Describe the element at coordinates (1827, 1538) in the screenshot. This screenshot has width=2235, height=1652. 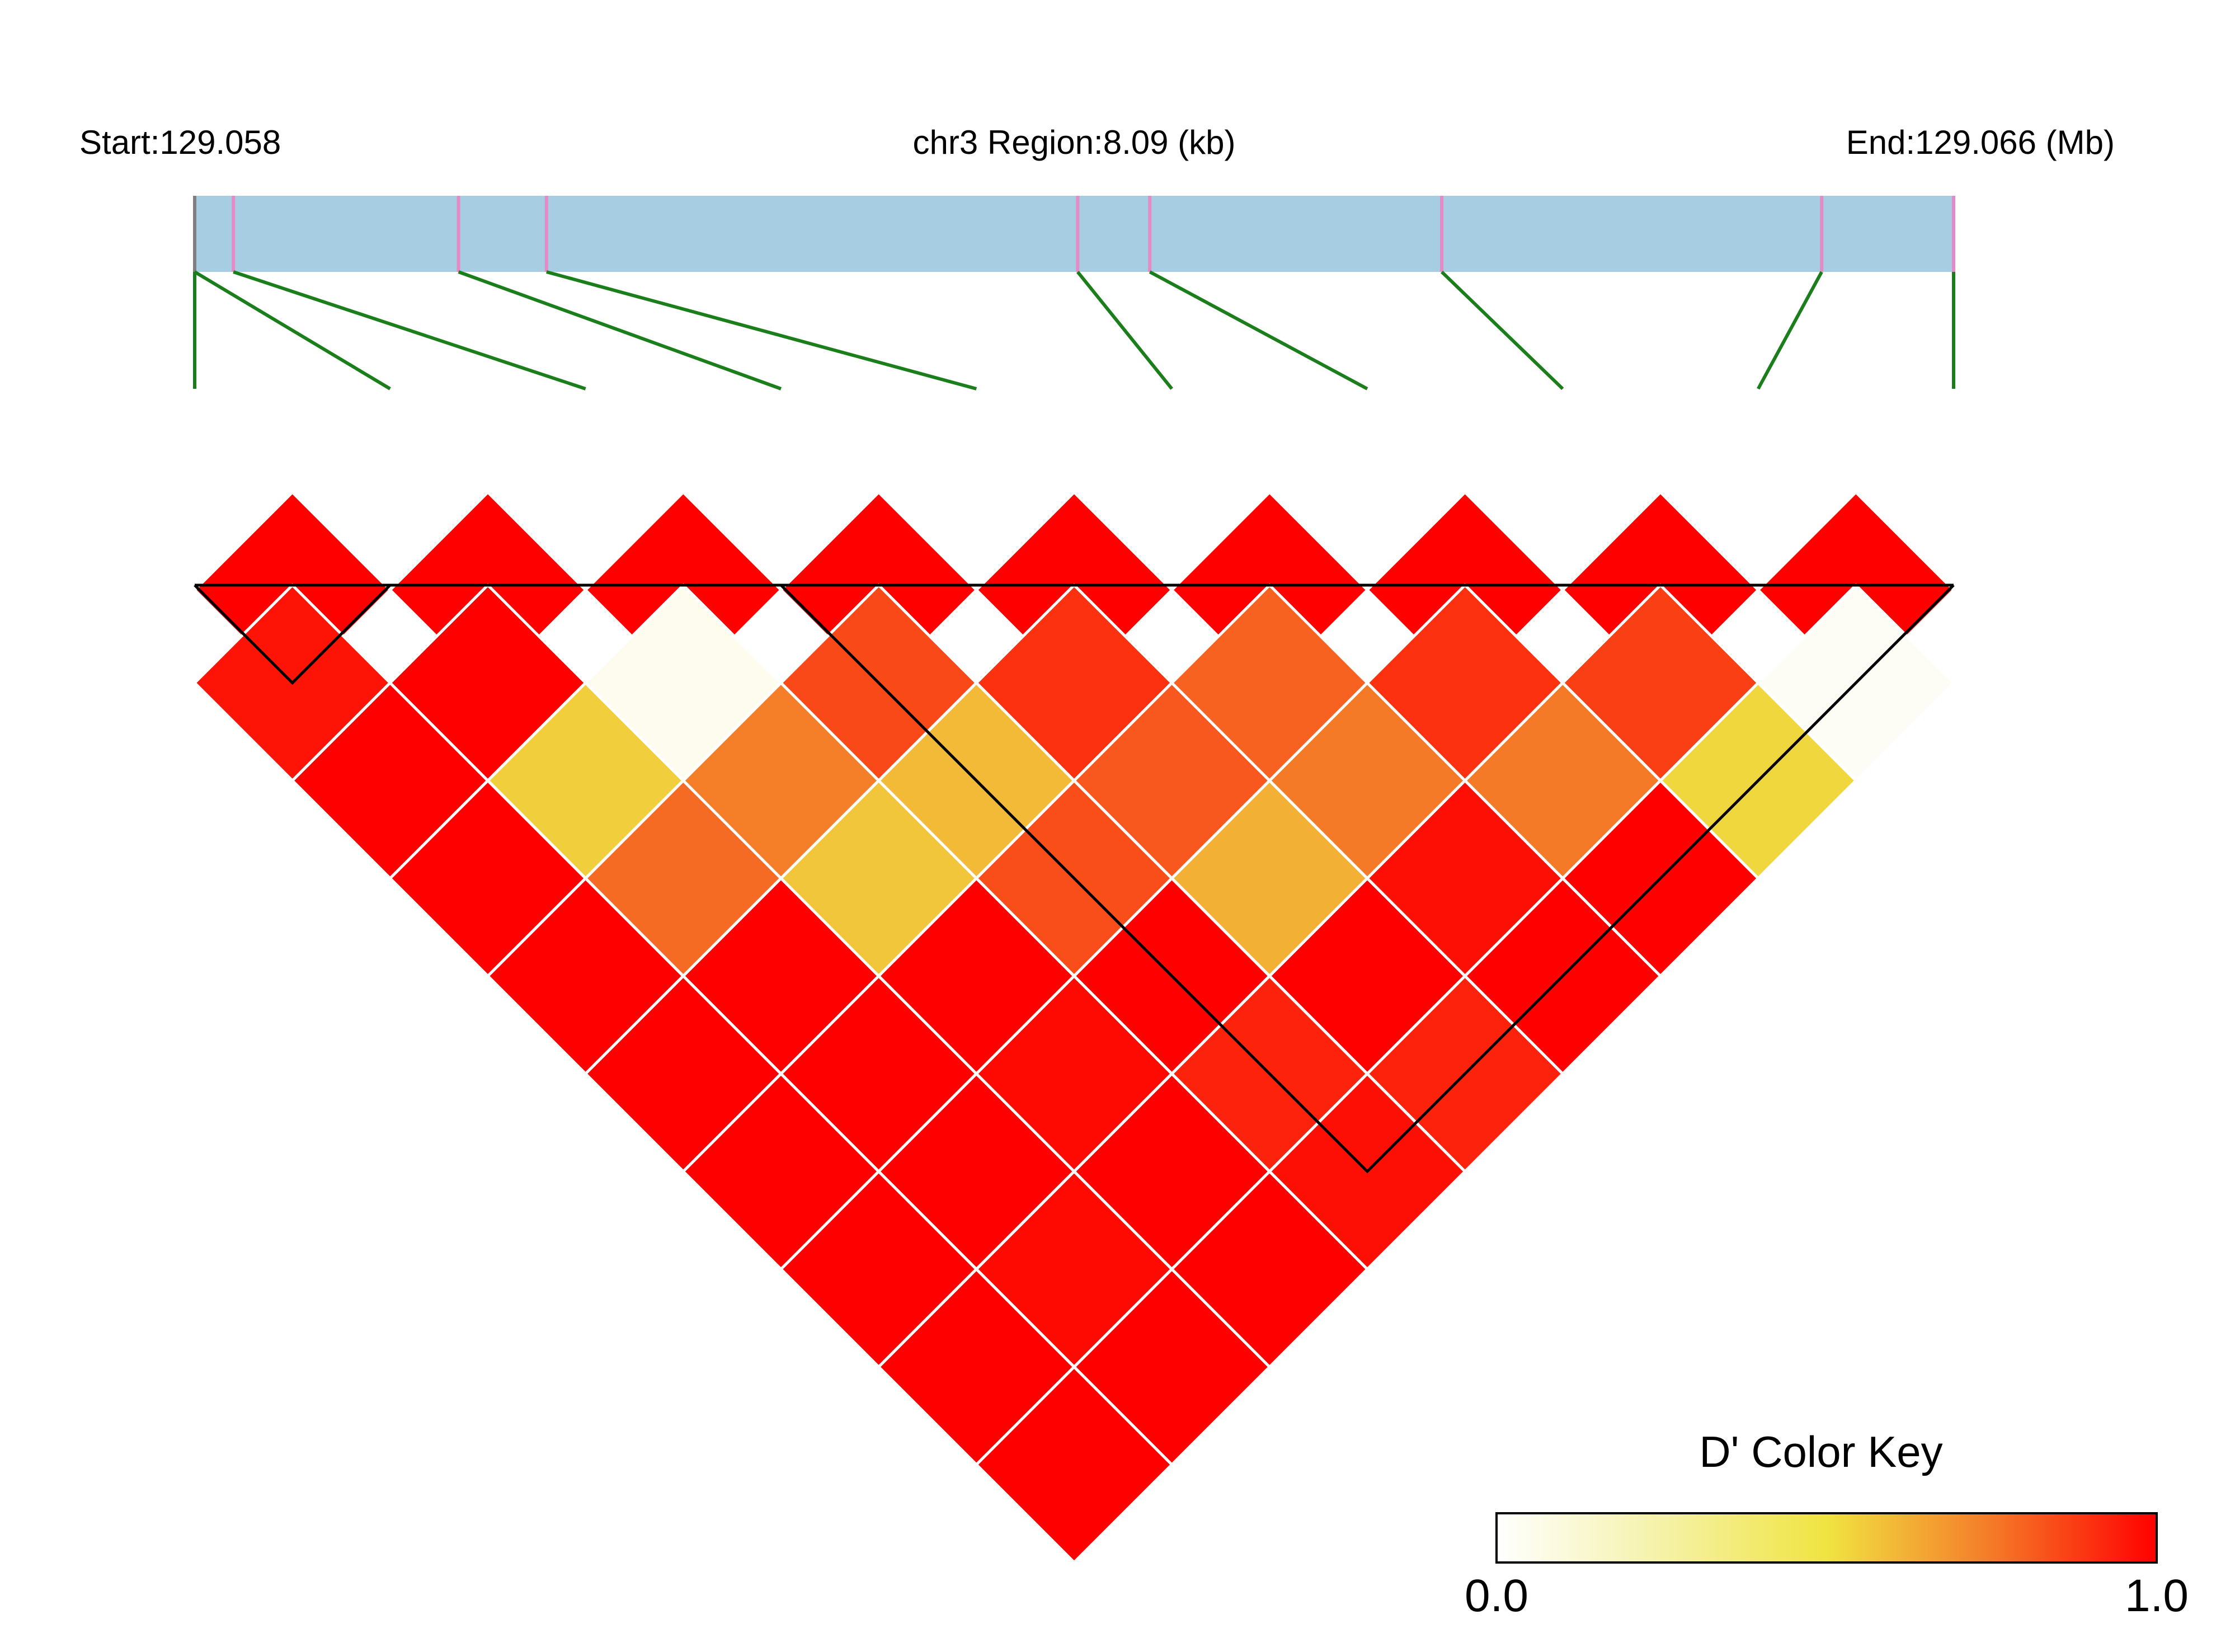
I see `color-key-bar` at that location.